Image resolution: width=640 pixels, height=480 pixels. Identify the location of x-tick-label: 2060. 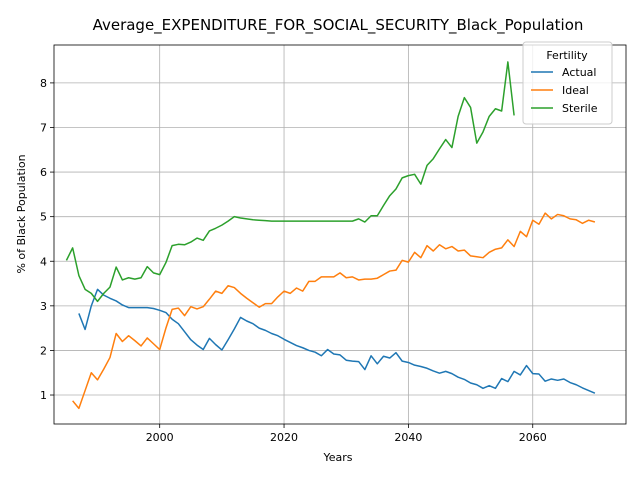
(533, 437).